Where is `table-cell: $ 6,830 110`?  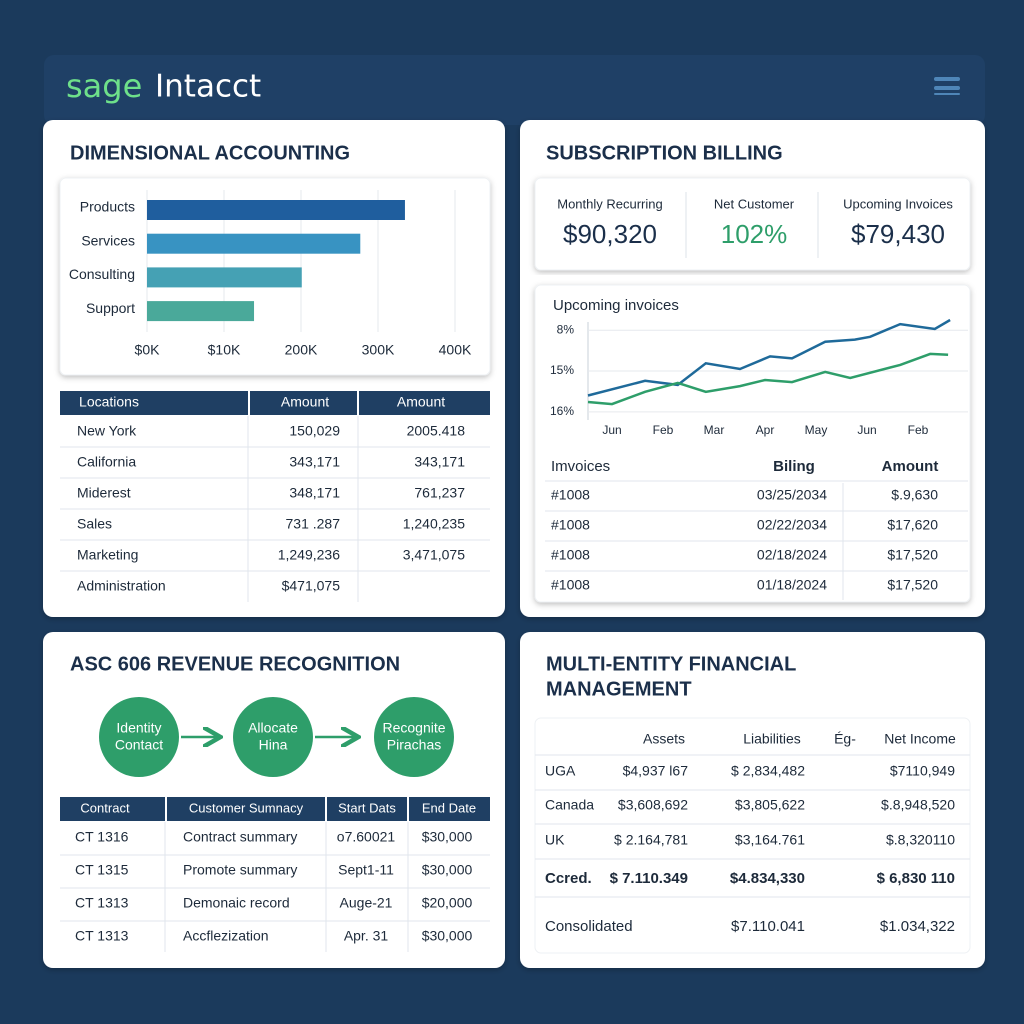 table-cell: $ 6,830 110 is located at coordinates (916, 878).